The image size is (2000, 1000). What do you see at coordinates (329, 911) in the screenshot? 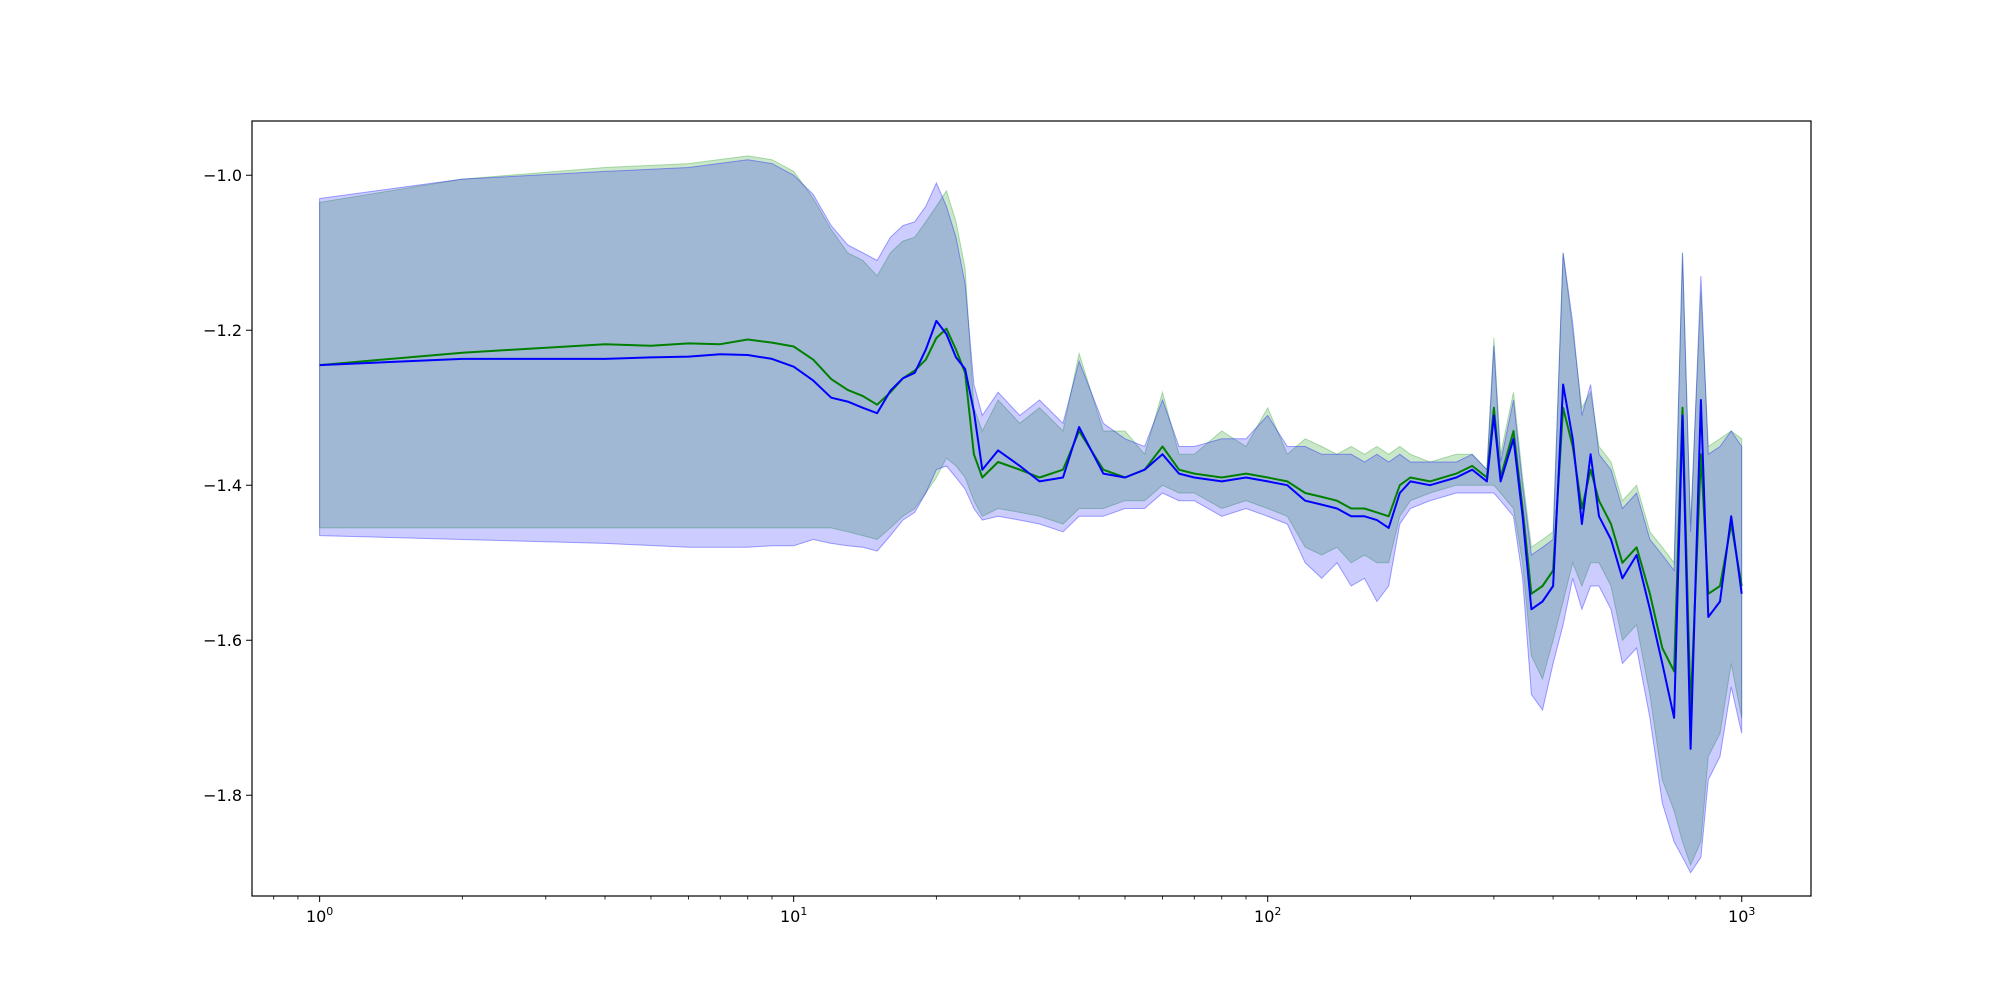
I see `x-tick-exponent: 0` at bounding box center [329, 911].